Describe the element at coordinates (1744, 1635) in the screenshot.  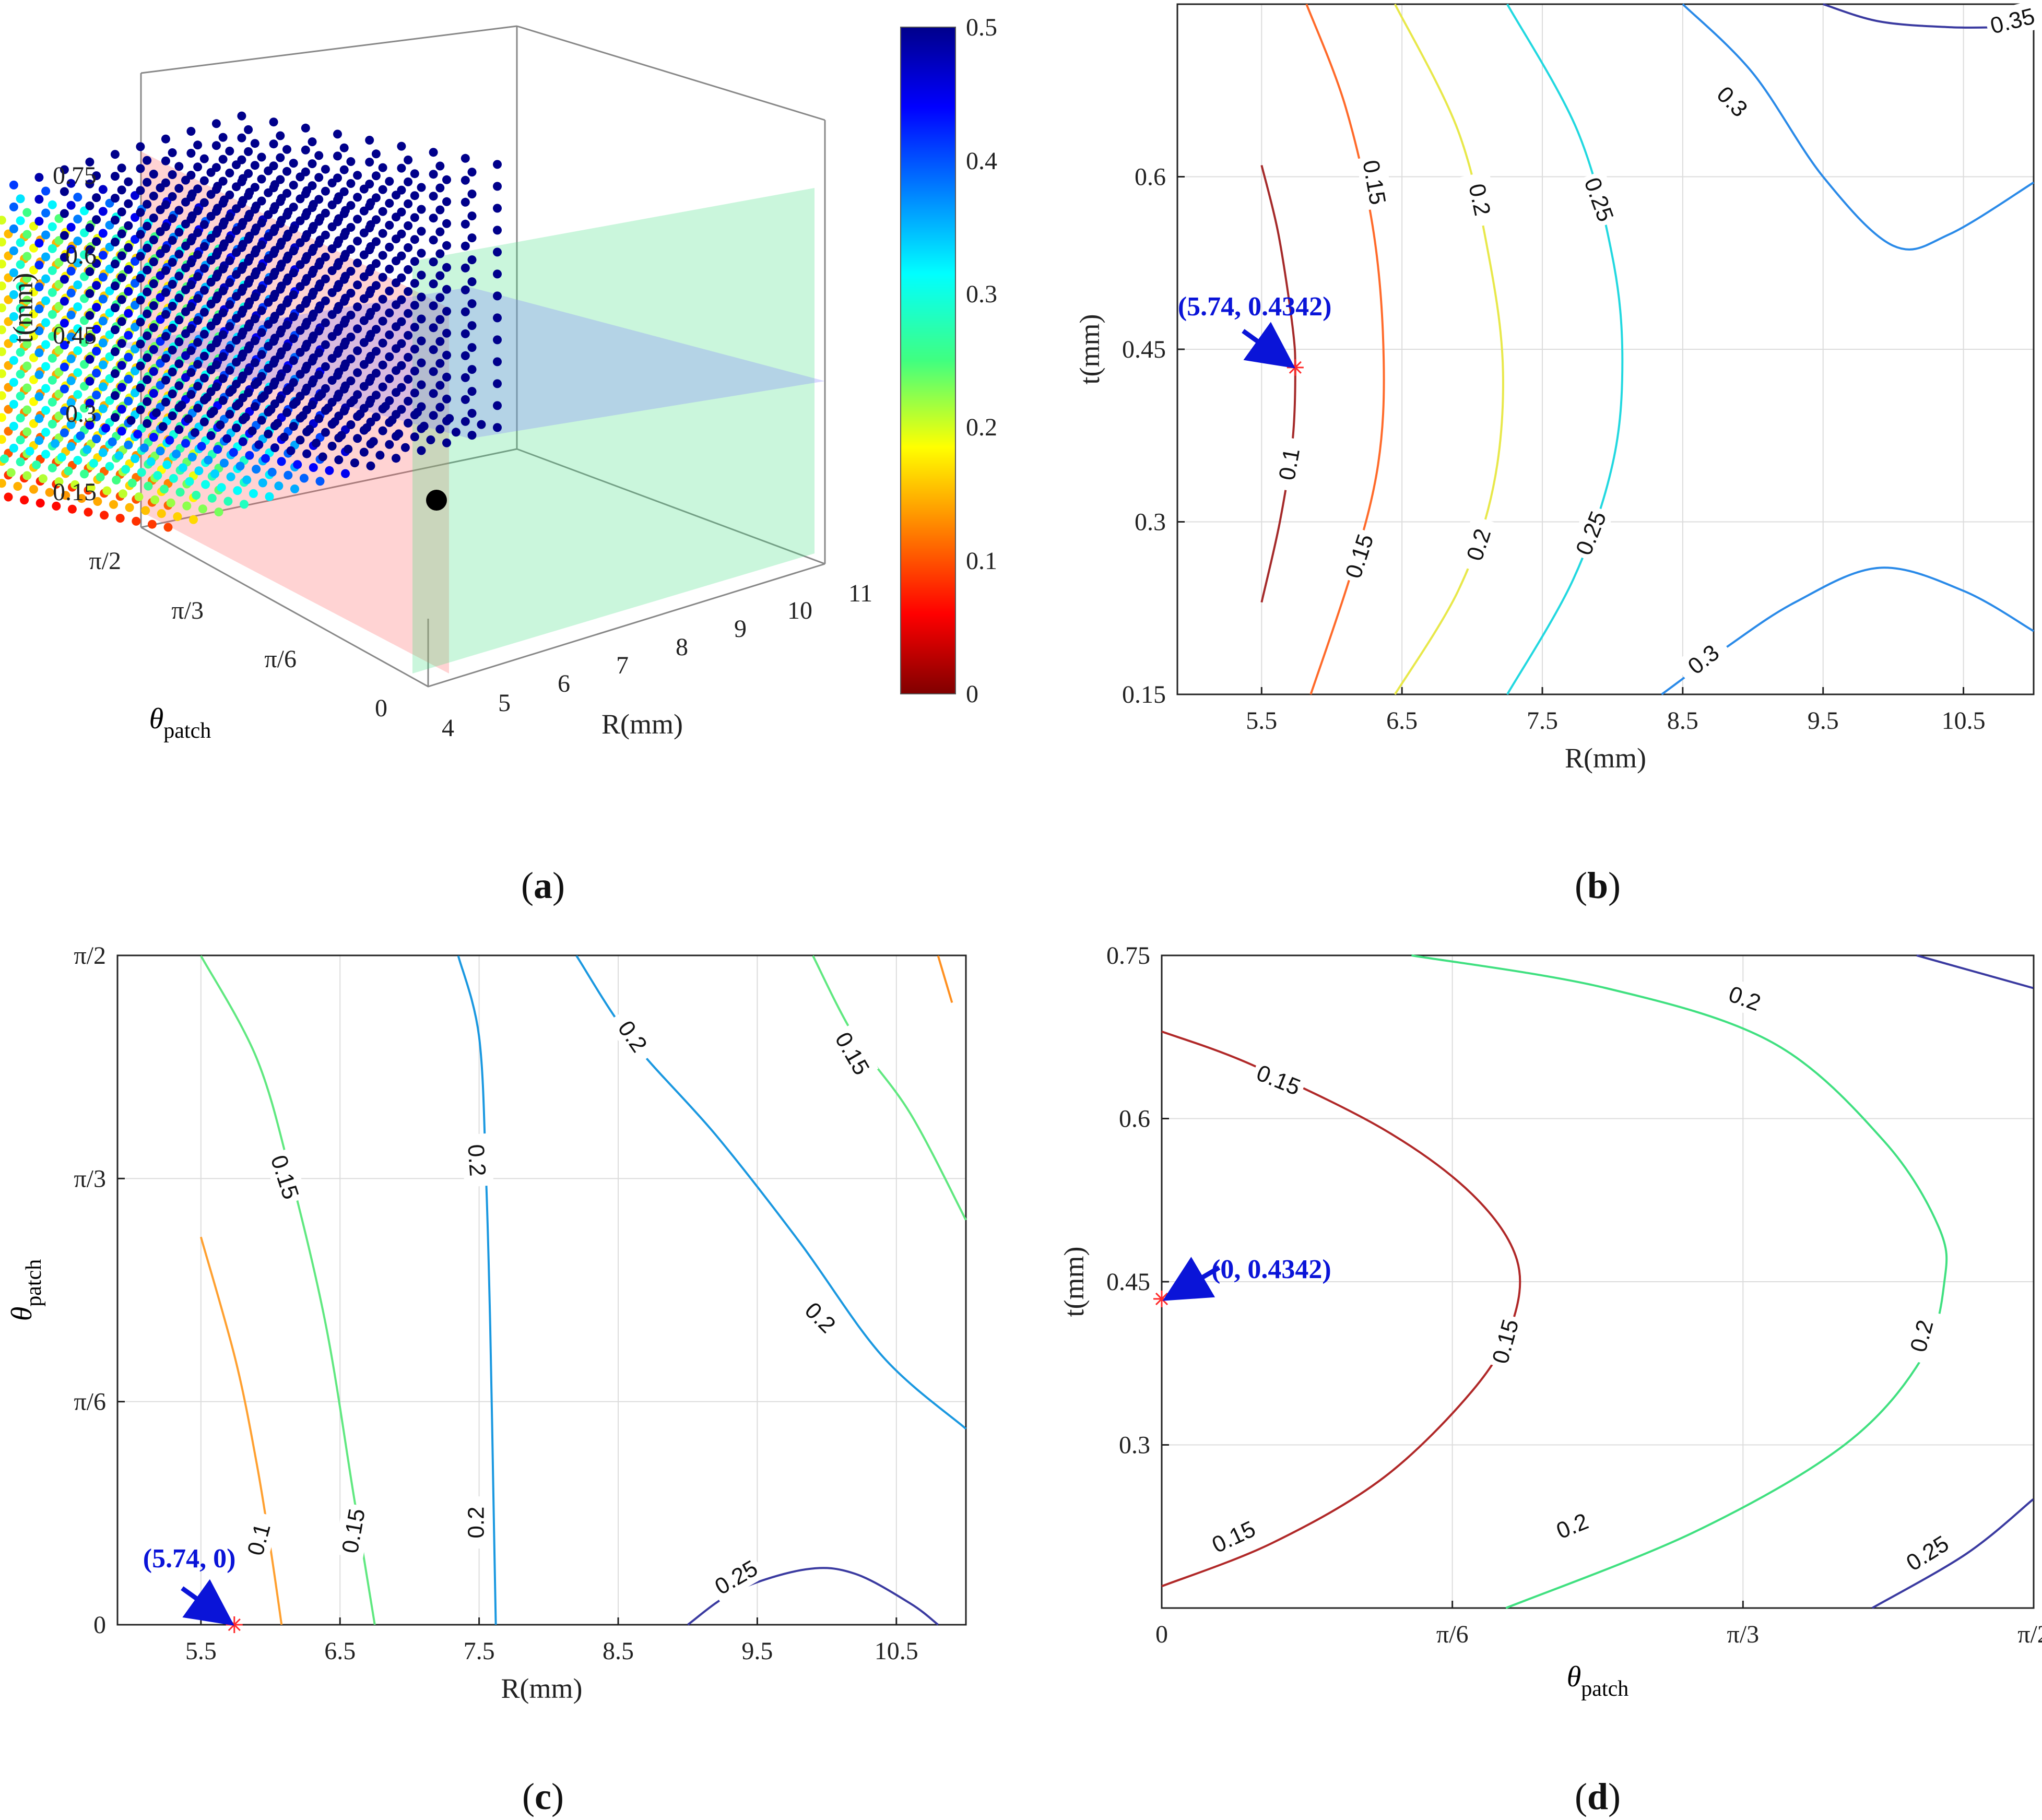
I see `x-tick-label: π/3` at that location.